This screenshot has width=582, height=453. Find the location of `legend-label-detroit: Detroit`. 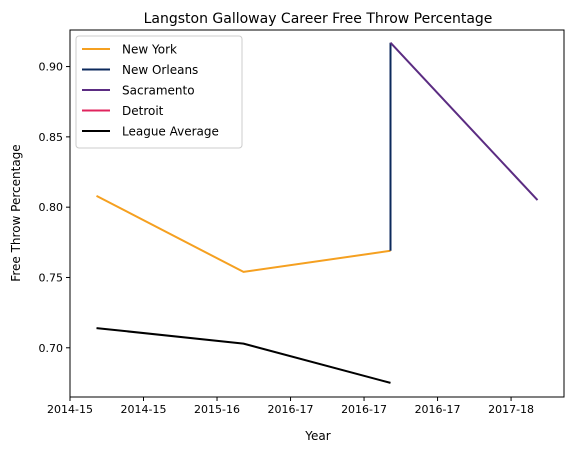

legend-label-detroit: Detroit is located at coordinates (143, 111).